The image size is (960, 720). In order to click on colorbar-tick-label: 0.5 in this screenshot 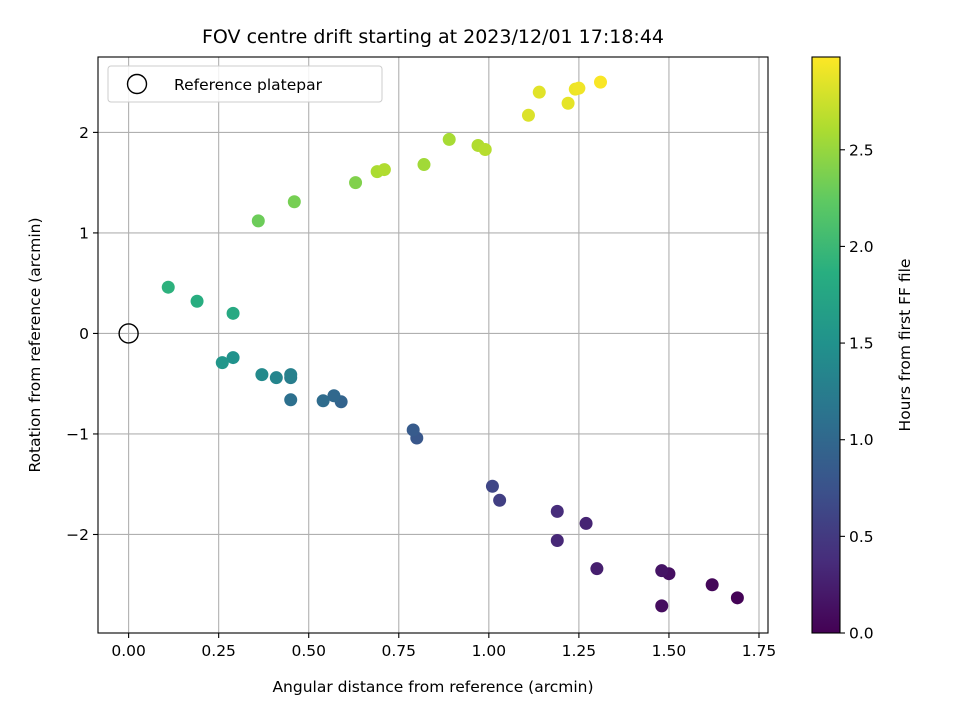, I will do `click(861, 537)`.